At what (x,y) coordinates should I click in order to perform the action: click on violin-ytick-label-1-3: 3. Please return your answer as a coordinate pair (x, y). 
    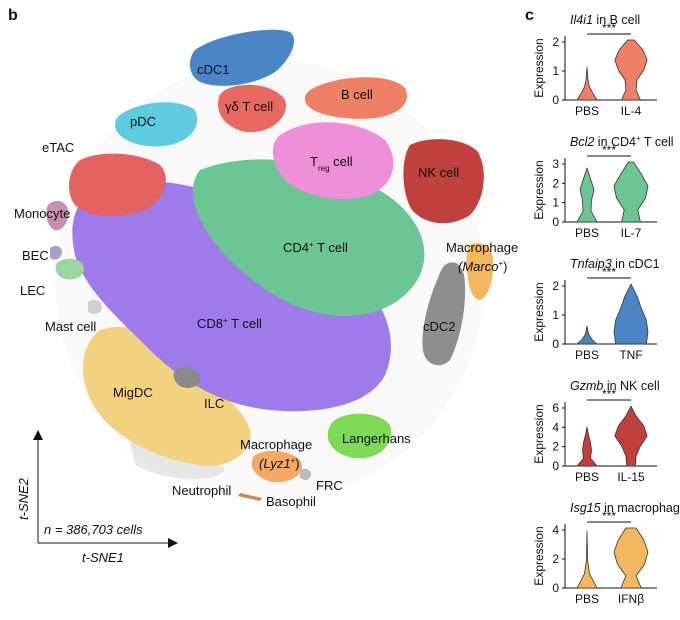
    Looking at the image, I should click on (555, 164).